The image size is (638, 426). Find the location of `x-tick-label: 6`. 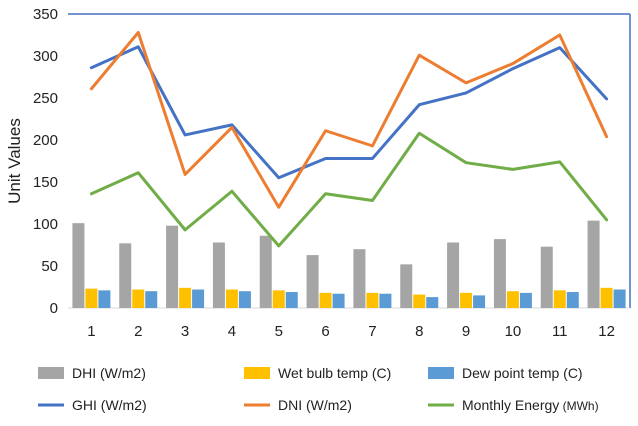

x-tick-label: 6 is located at coordinates (325, 331).